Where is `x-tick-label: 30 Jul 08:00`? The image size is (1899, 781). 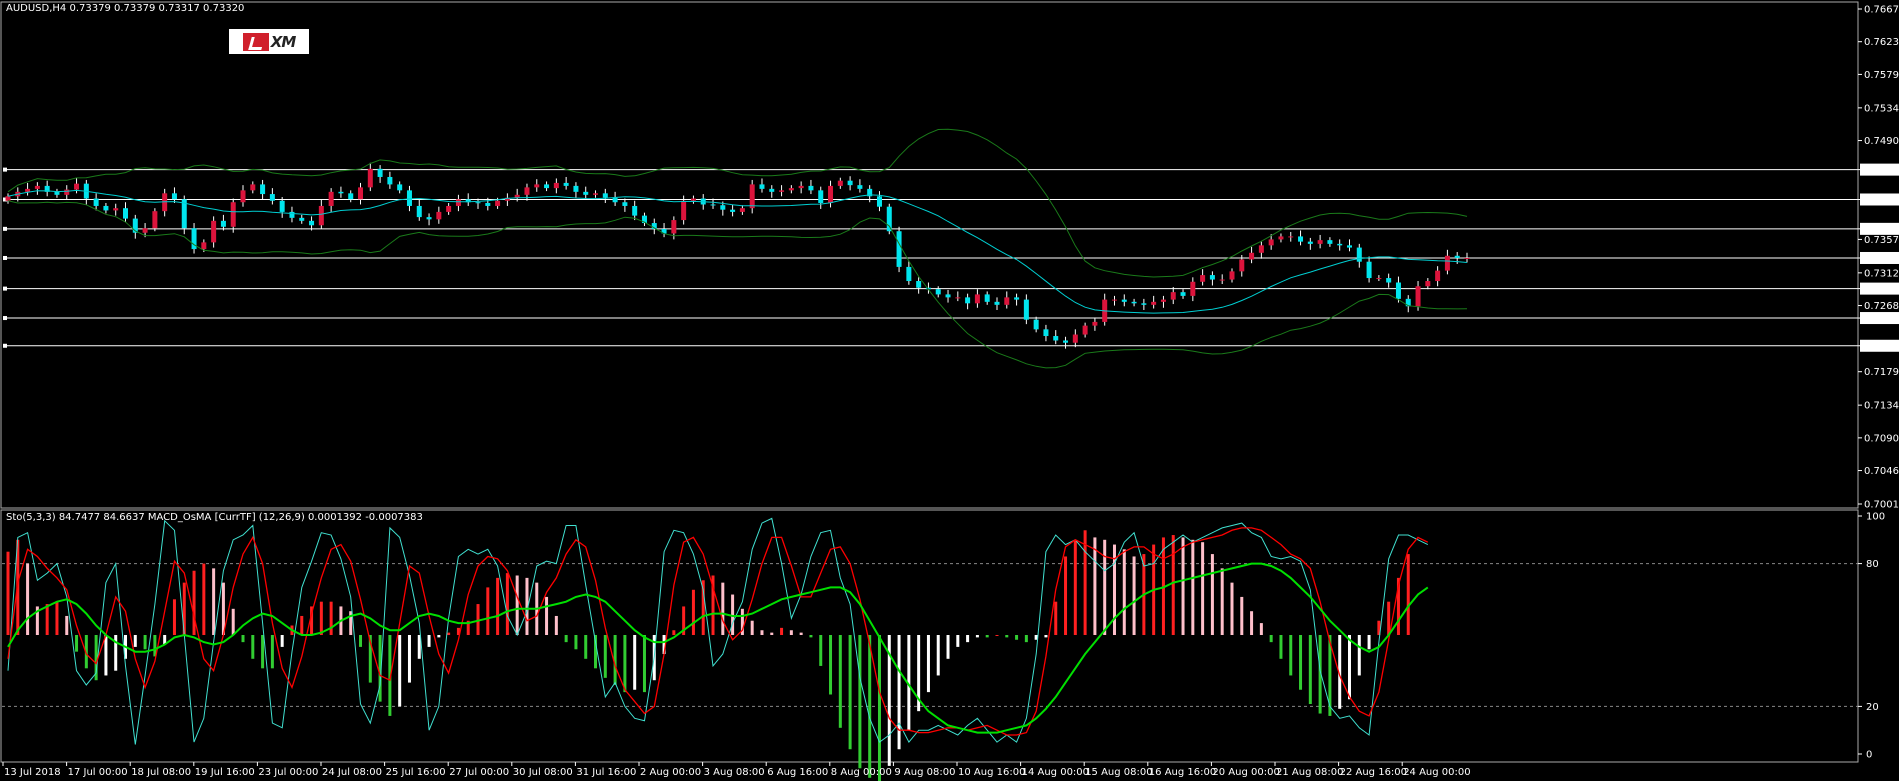
x-tick-label: 30 Jul 08:00 is located at coordinates (543, 772).